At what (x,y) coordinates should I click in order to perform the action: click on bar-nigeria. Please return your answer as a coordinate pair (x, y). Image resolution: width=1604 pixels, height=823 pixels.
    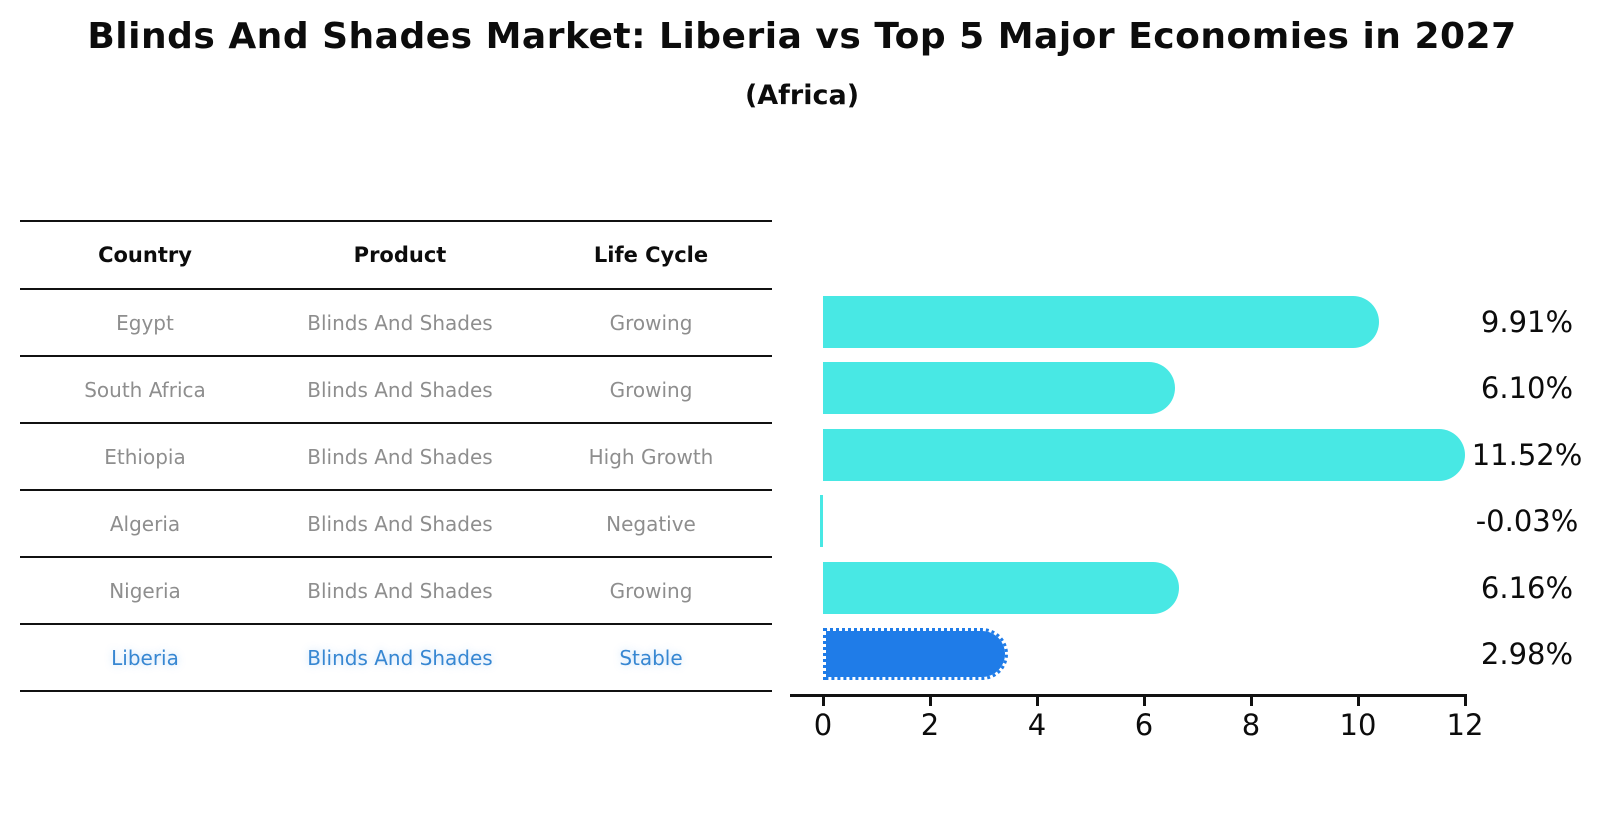
    Looking at the image, I should click on (1001, 587).